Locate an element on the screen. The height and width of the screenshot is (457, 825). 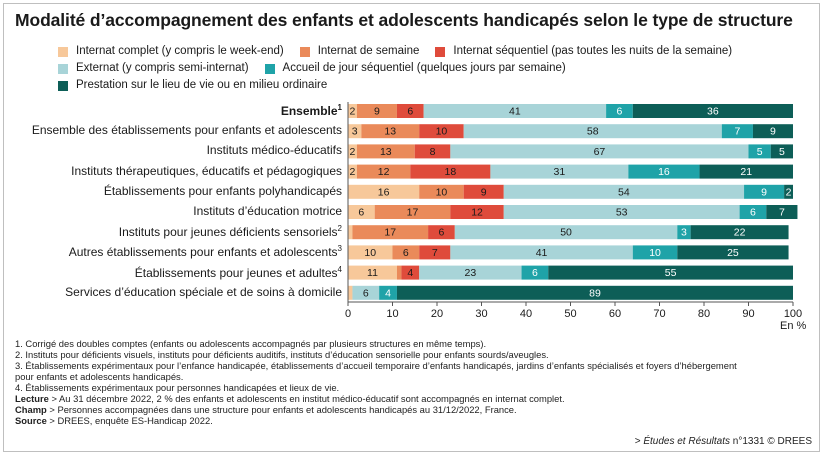
data-label: 8 is located at coordinates (433, 152).